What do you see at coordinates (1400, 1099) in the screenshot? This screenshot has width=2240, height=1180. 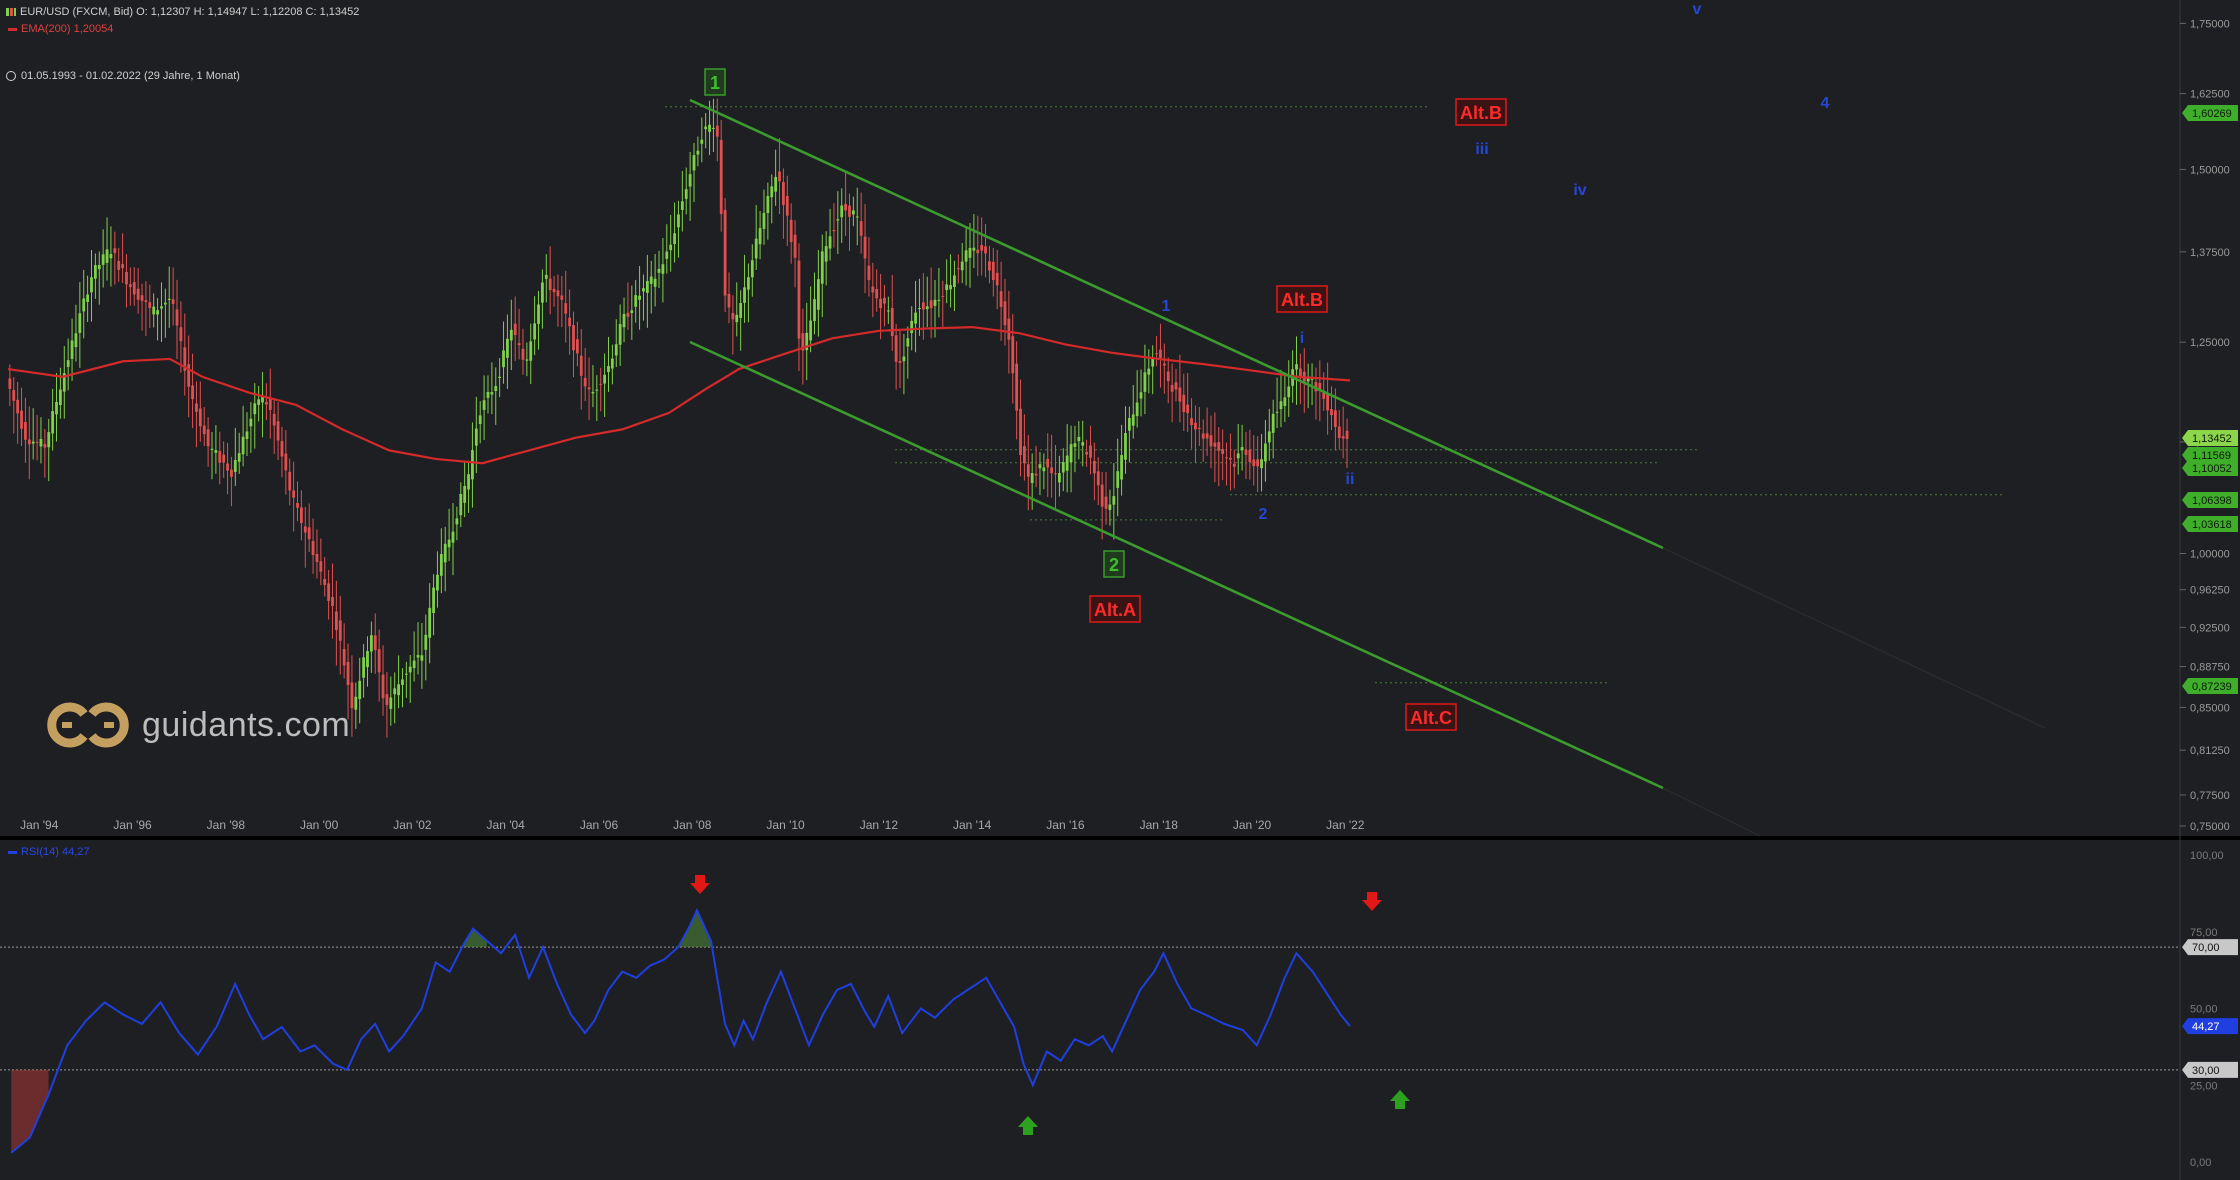 I see `buy-arrow-icon` at bounding box center [1400, 1099].